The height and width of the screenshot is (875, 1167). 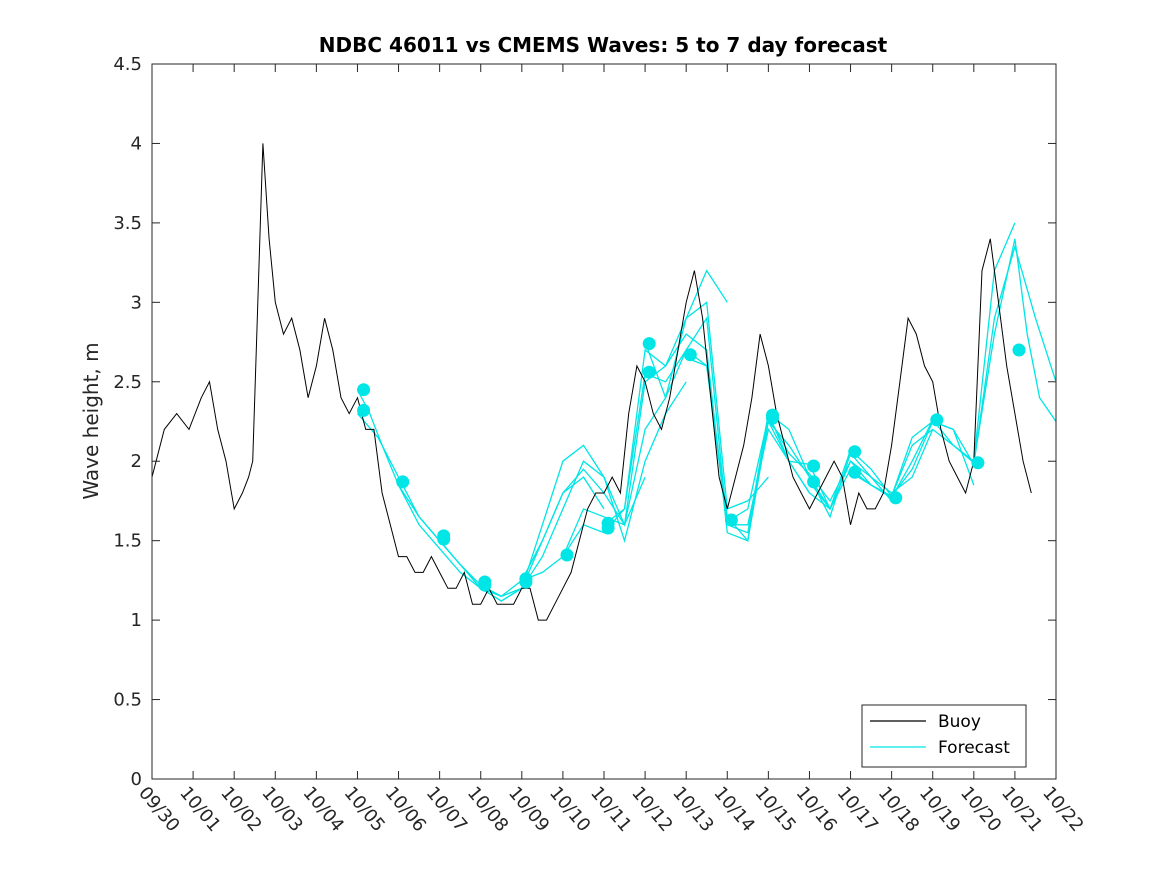 What do you see at coordinates (136, 461) in the screenshot?
I see `y-tick-label: 2` at bounding box center [136, 461].